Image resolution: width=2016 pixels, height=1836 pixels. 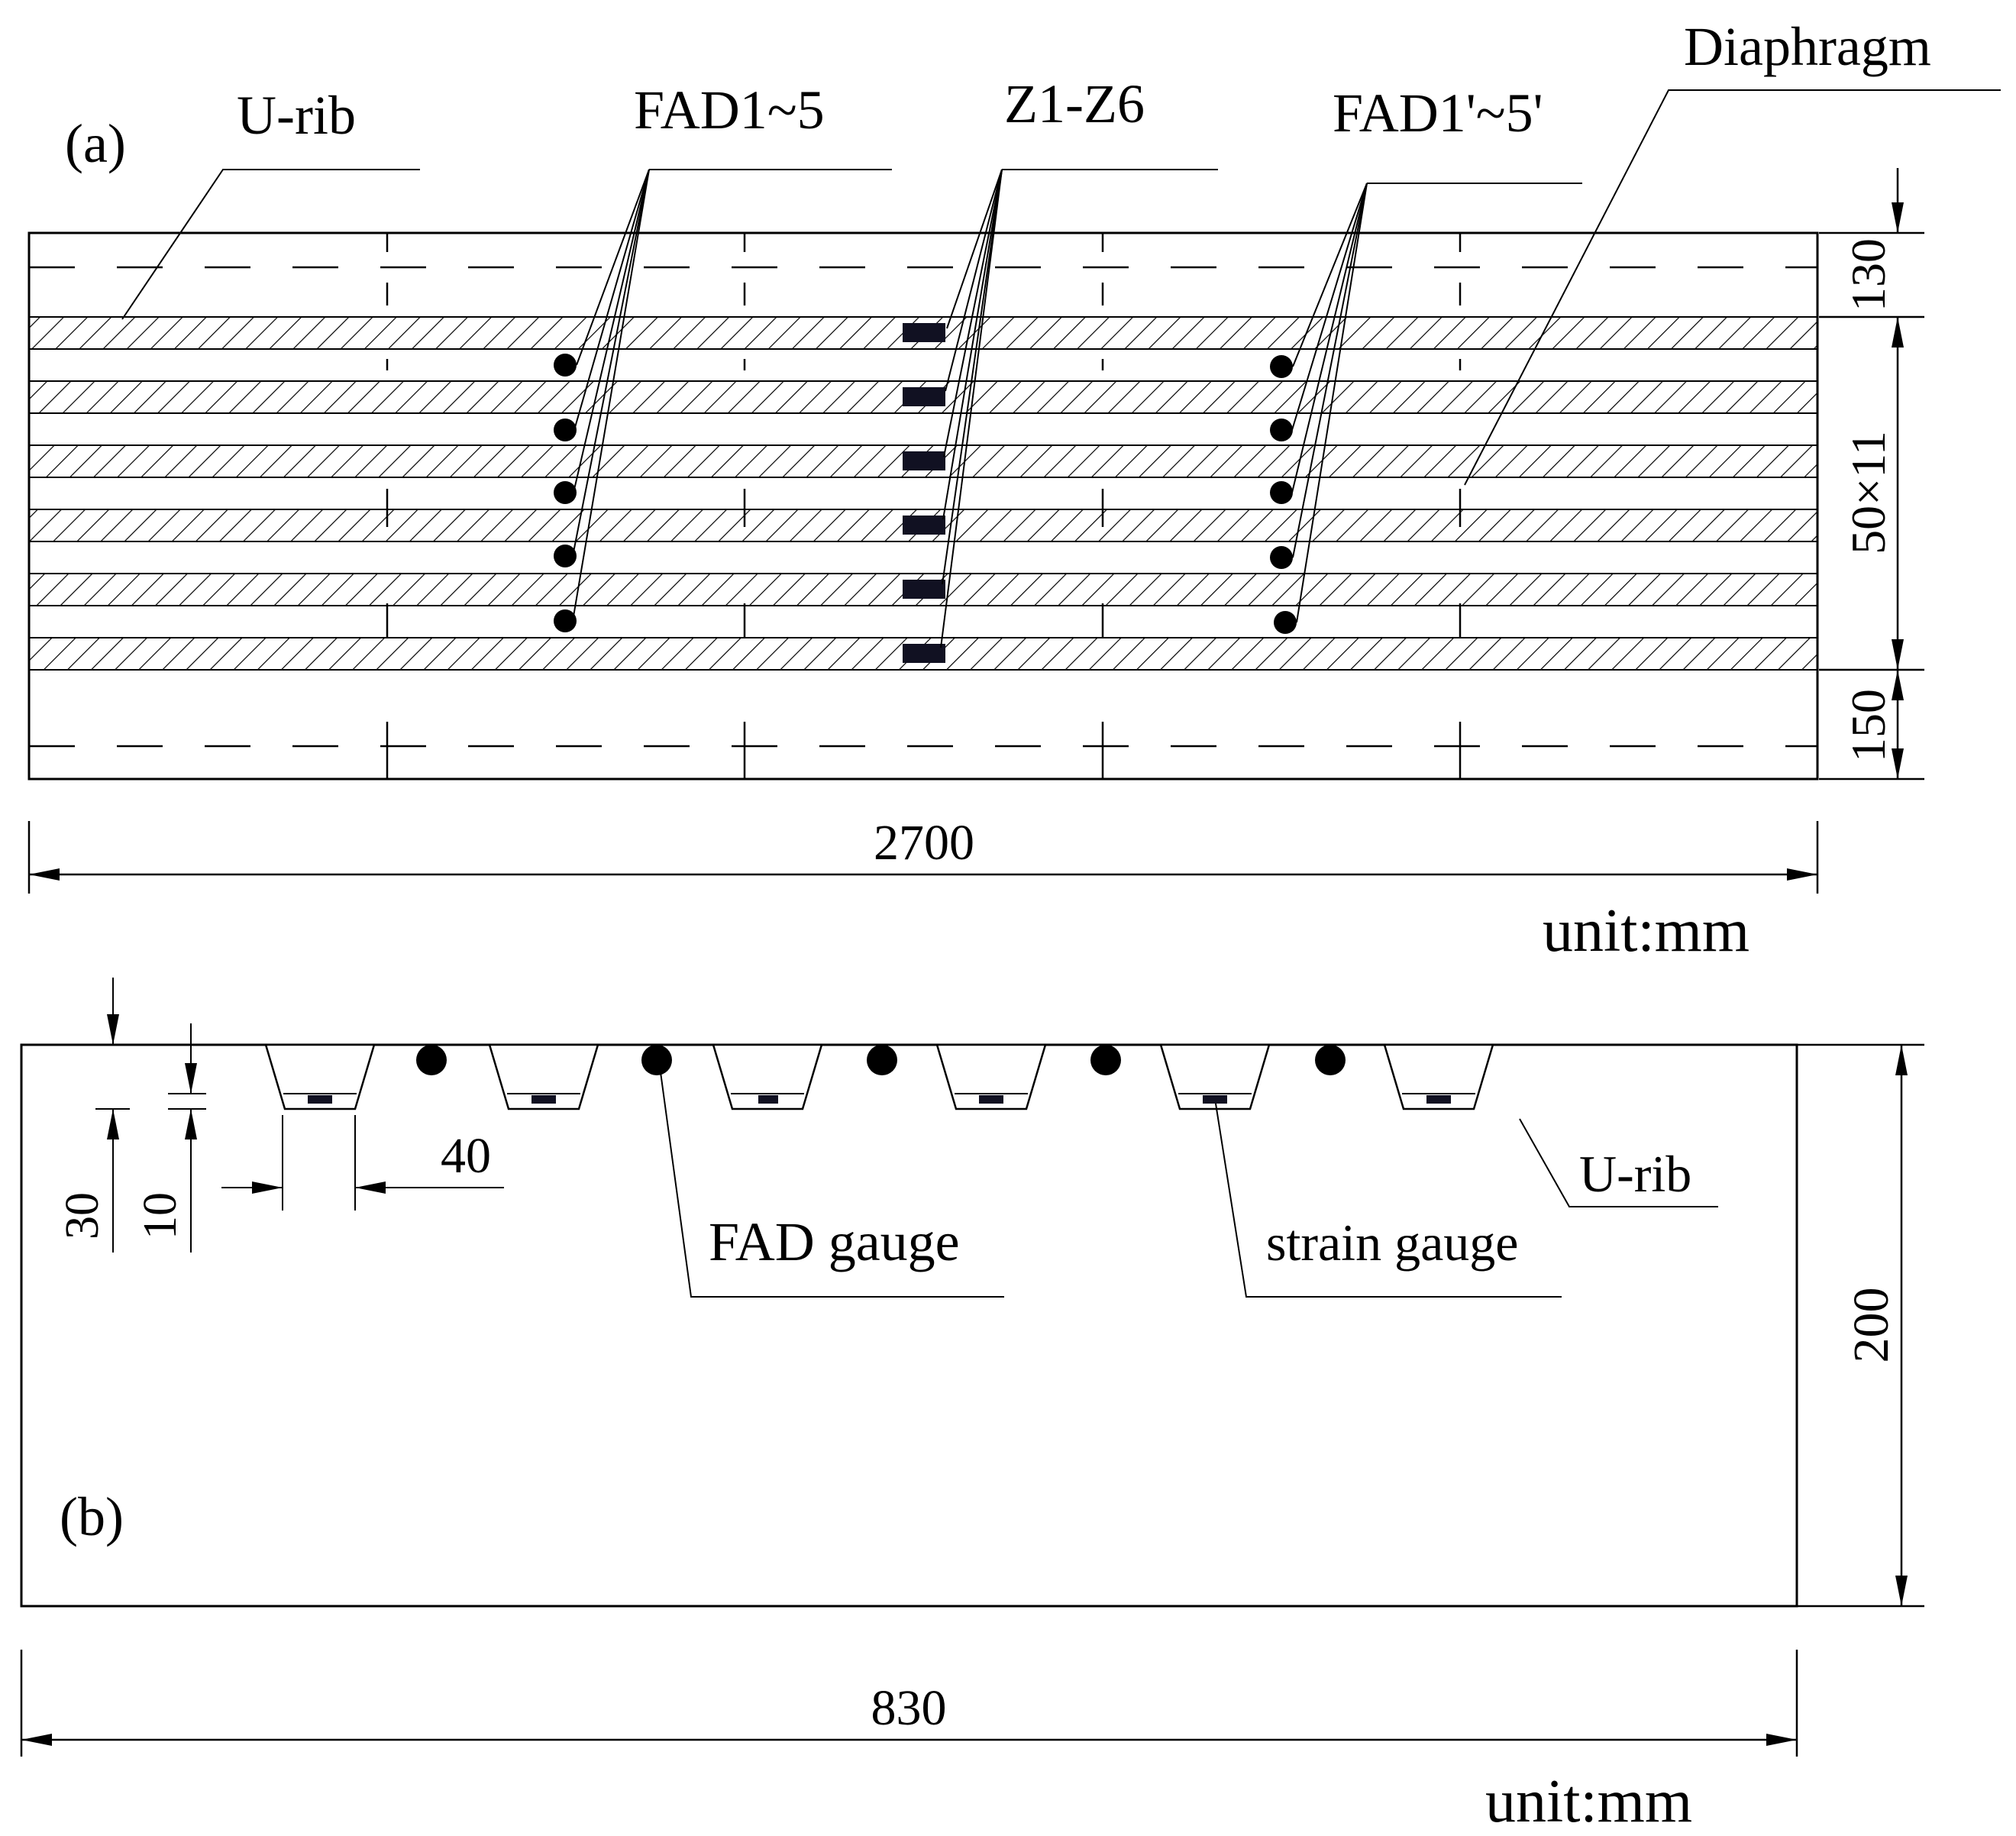 What do you see at coordinates (160, 1216) in the screenshot?
I see `dim-10: 10` at bounding box center [160, 1216].